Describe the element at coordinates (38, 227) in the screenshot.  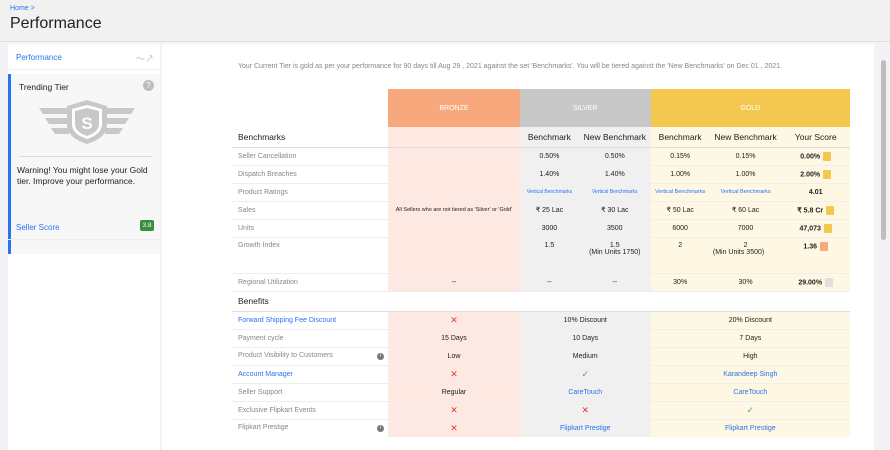
I see `sidebar-item-label: Seller Score` at that location.